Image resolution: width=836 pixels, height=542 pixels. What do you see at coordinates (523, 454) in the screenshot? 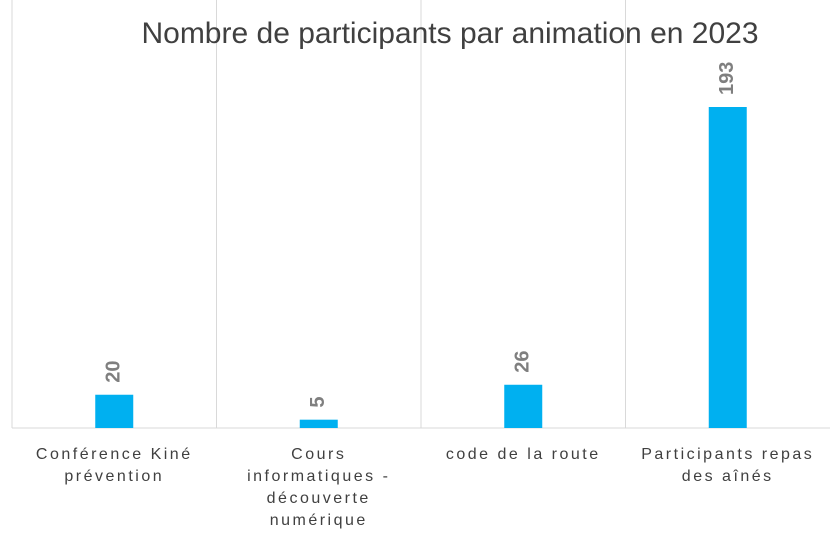
I see `x-tick-label: code de la route` at bounding box center [523, 454].